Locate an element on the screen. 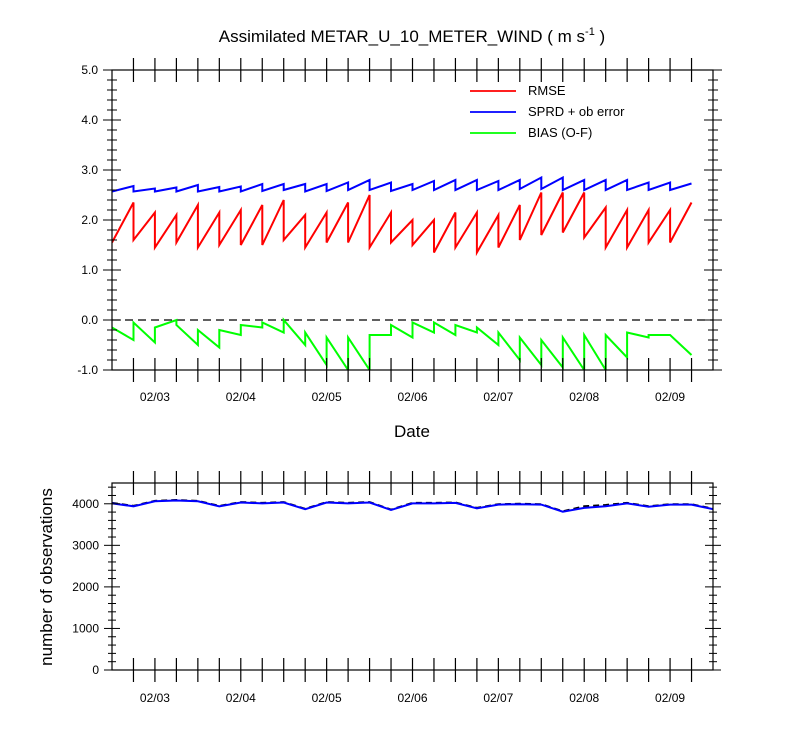 The width and height of the screenshot is (800, 750). legend-label: RMSE is located at coordinates (547, 90).